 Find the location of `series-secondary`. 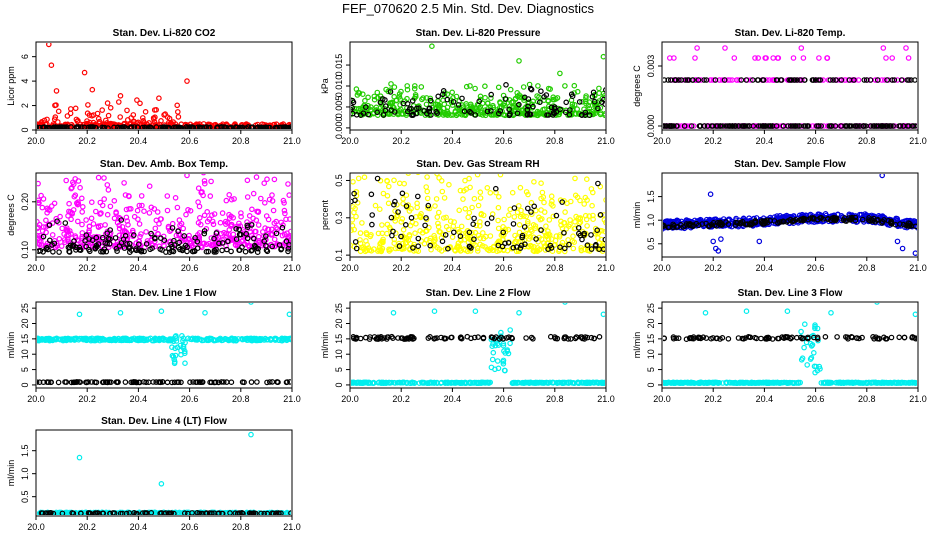

series-secondary is located at coordinates (790, 103).